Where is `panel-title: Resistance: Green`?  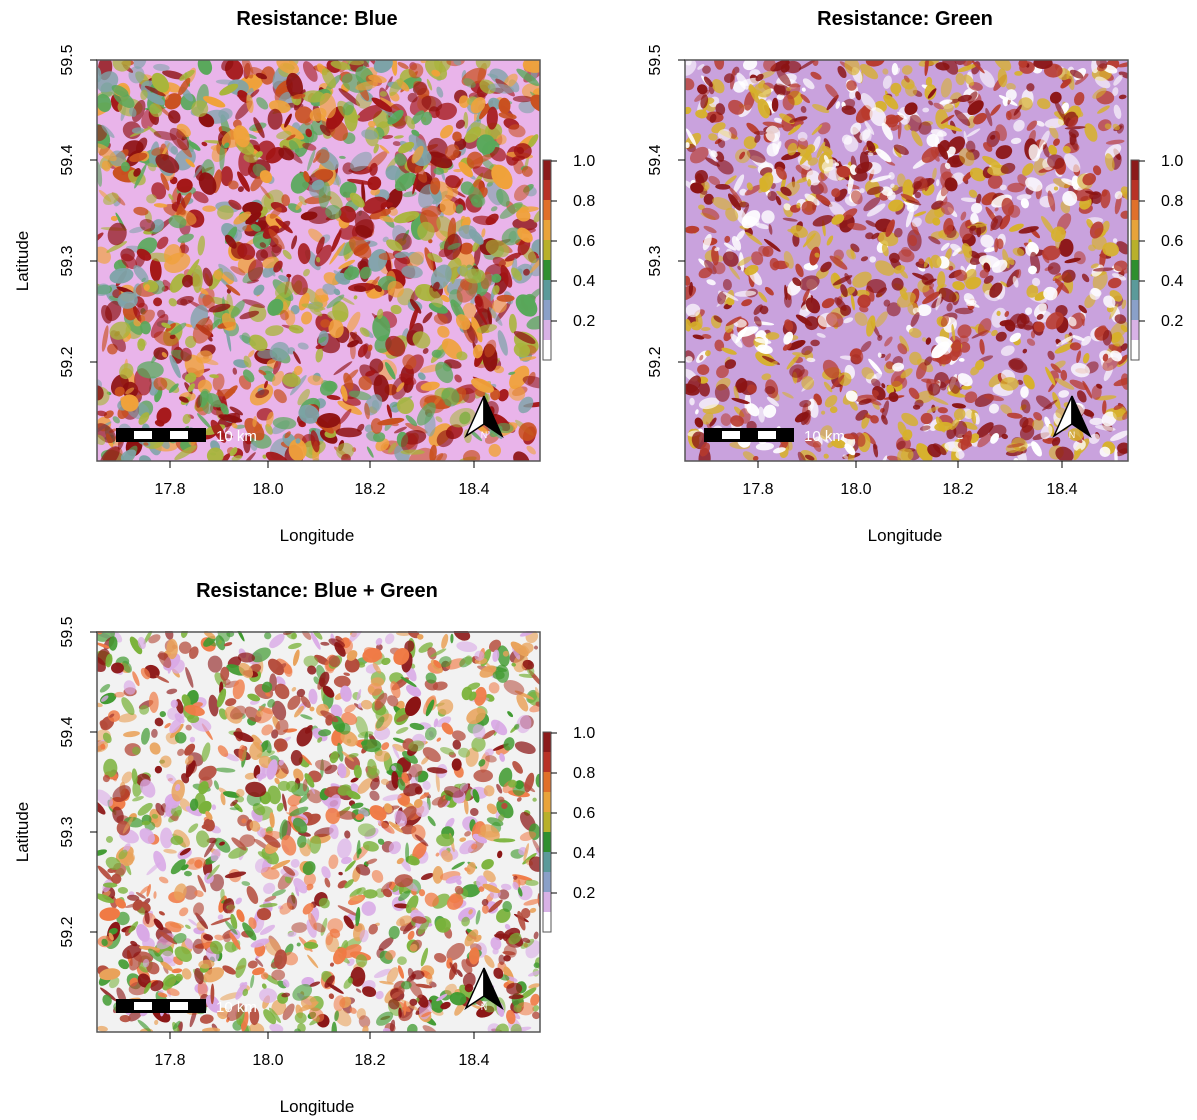
panel-title: Resistance: Green is located at coordinates (905, 19).